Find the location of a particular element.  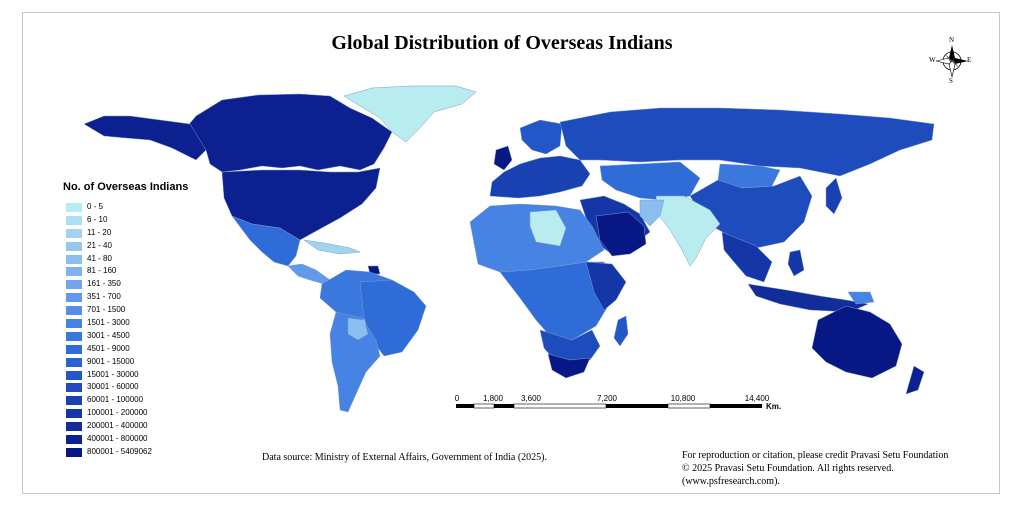

country-uk is located at coordinates (503, 158).